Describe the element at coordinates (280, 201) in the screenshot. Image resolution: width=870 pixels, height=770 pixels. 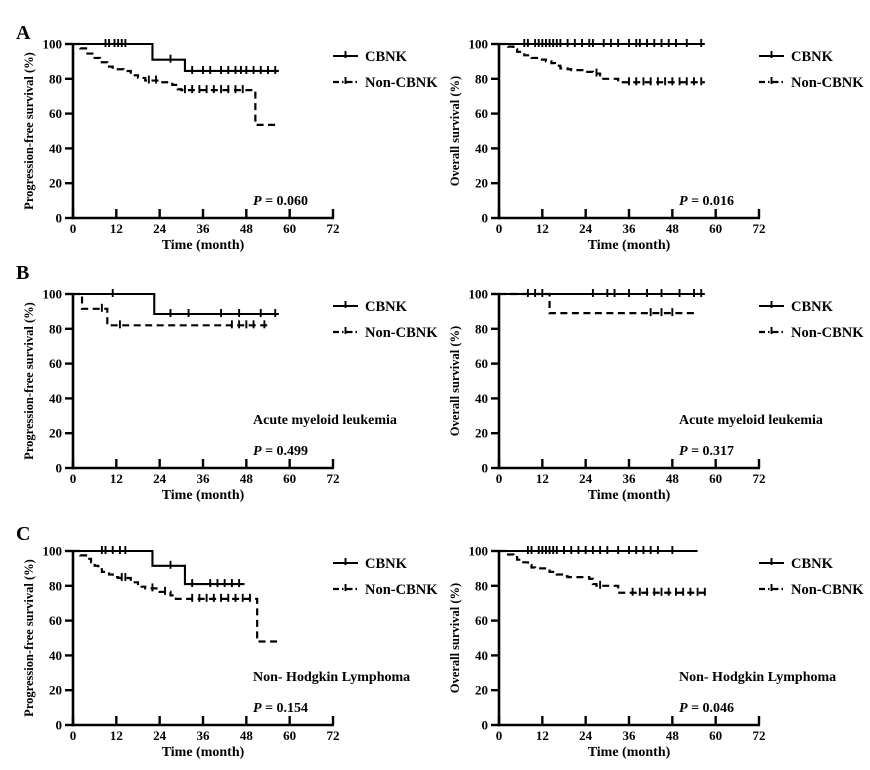
I see `p-value-label: P = 0.060` at that location.